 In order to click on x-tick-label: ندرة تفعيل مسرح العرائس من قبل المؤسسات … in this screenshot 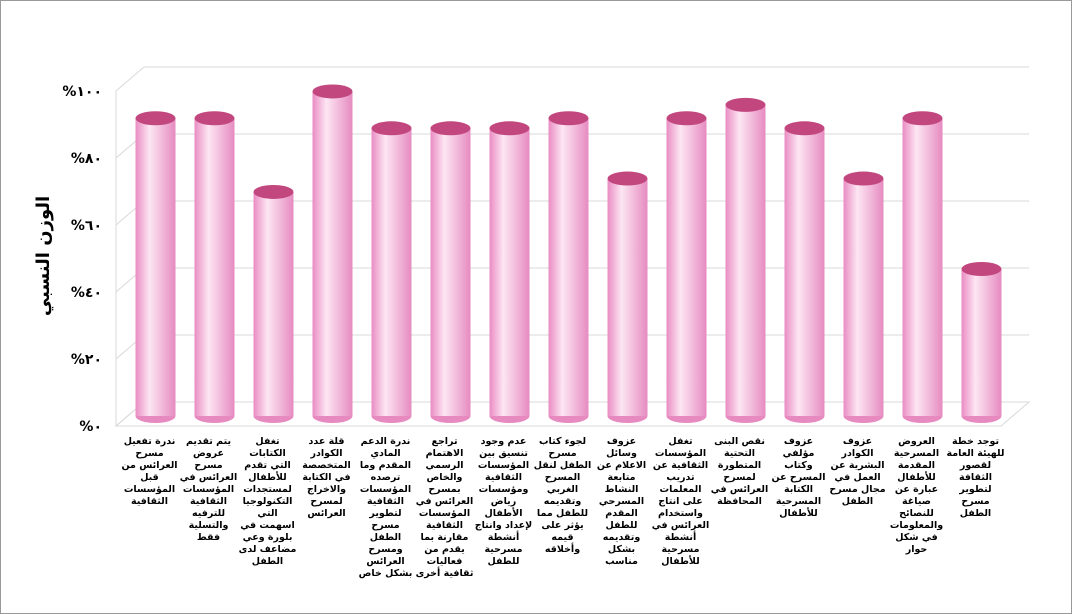, I will do `click(149, 471)`.